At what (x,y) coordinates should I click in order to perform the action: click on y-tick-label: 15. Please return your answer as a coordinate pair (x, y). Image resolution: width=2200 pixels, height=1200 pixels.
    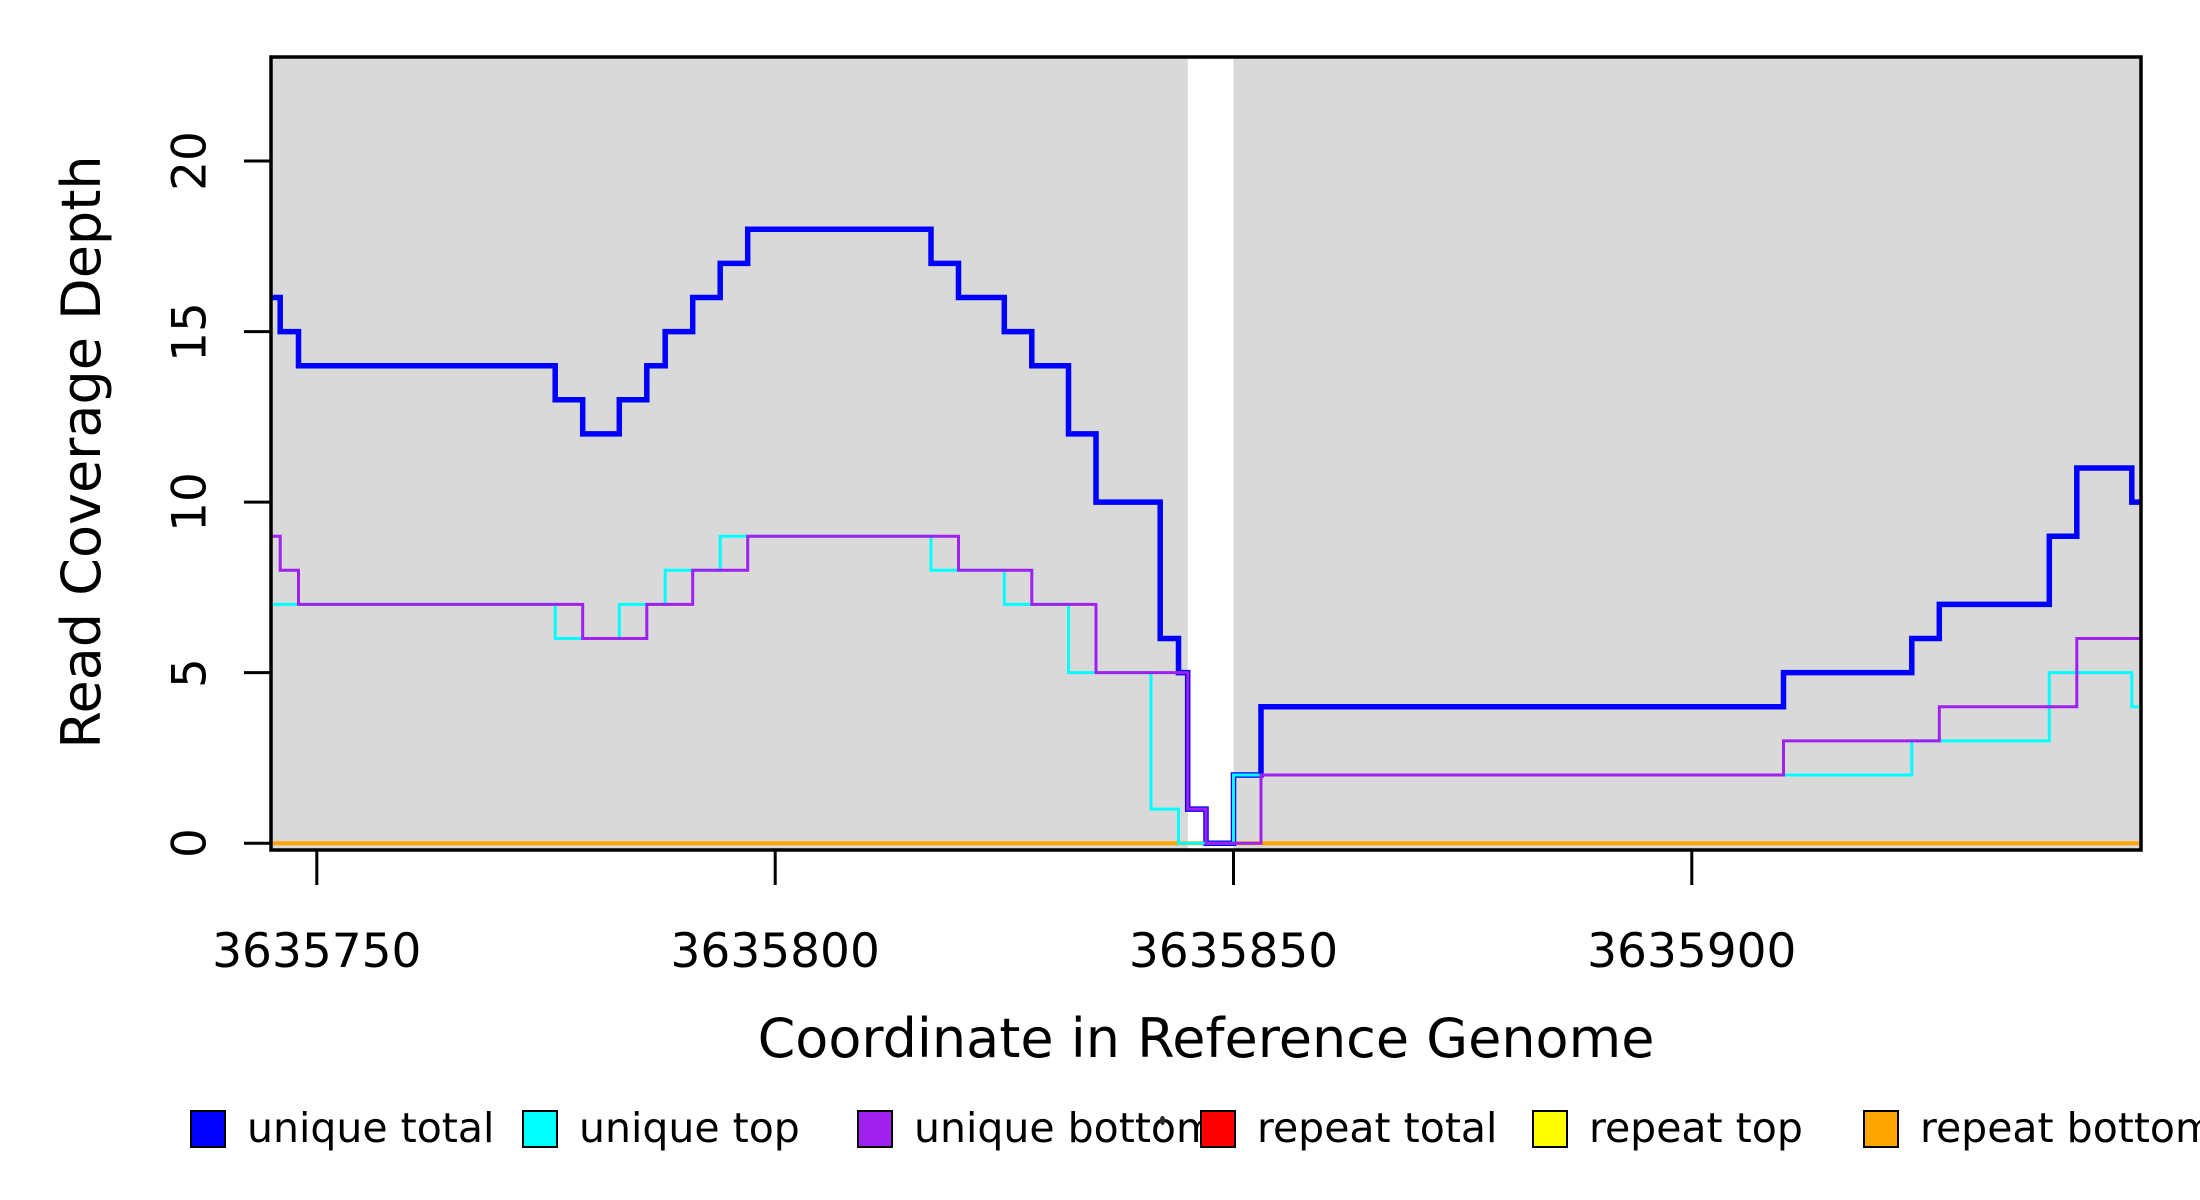
    Looking at the image, I should click on (190, 331).